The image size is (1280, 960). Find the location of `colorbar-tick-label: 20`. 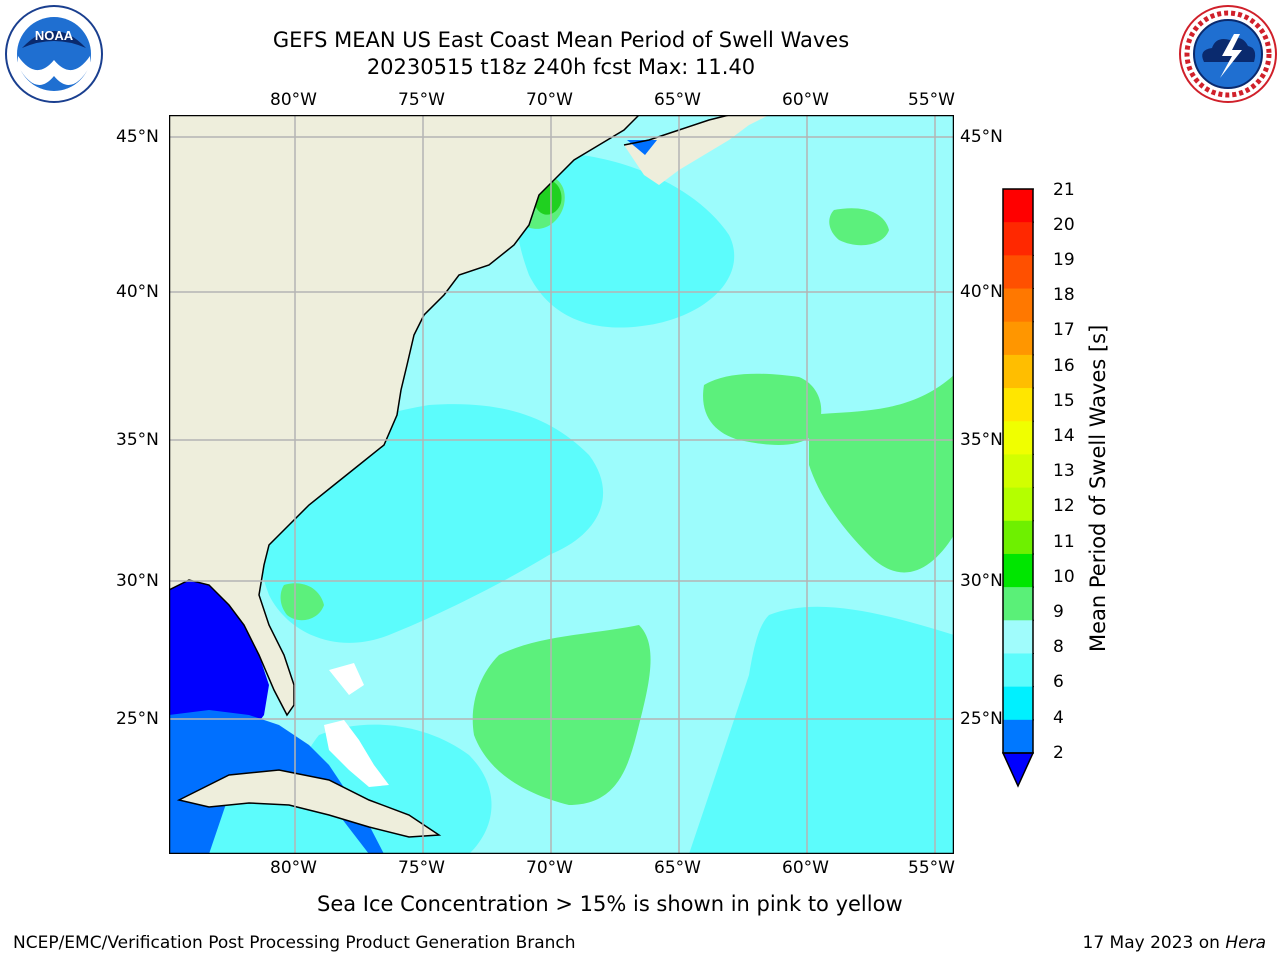

colorbar-tick-label: 20 is located at coordinates (1064, 225).